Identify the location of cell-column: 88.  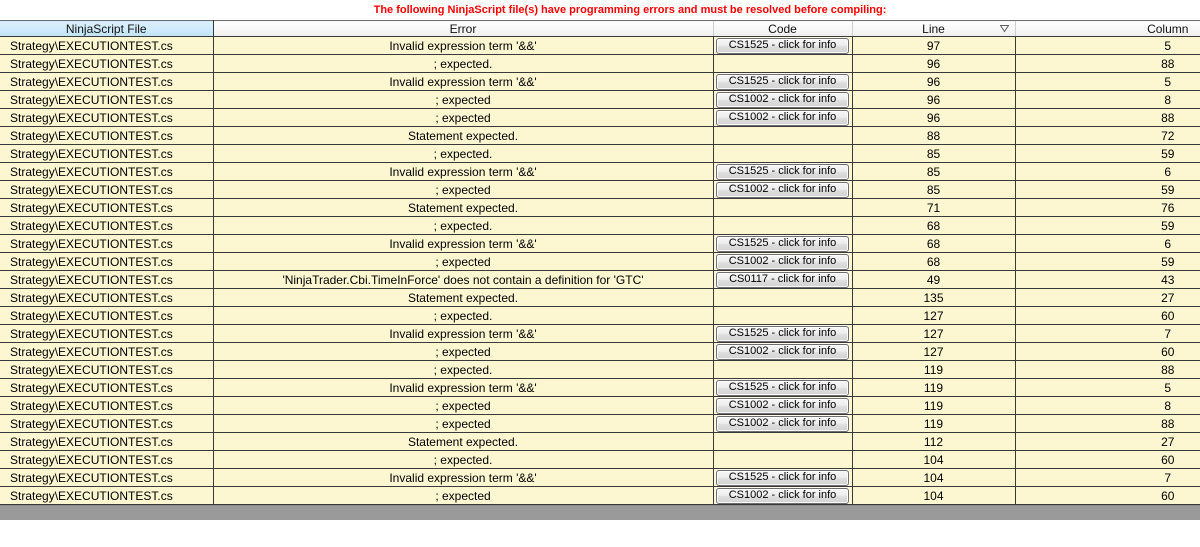
(1107, 369).